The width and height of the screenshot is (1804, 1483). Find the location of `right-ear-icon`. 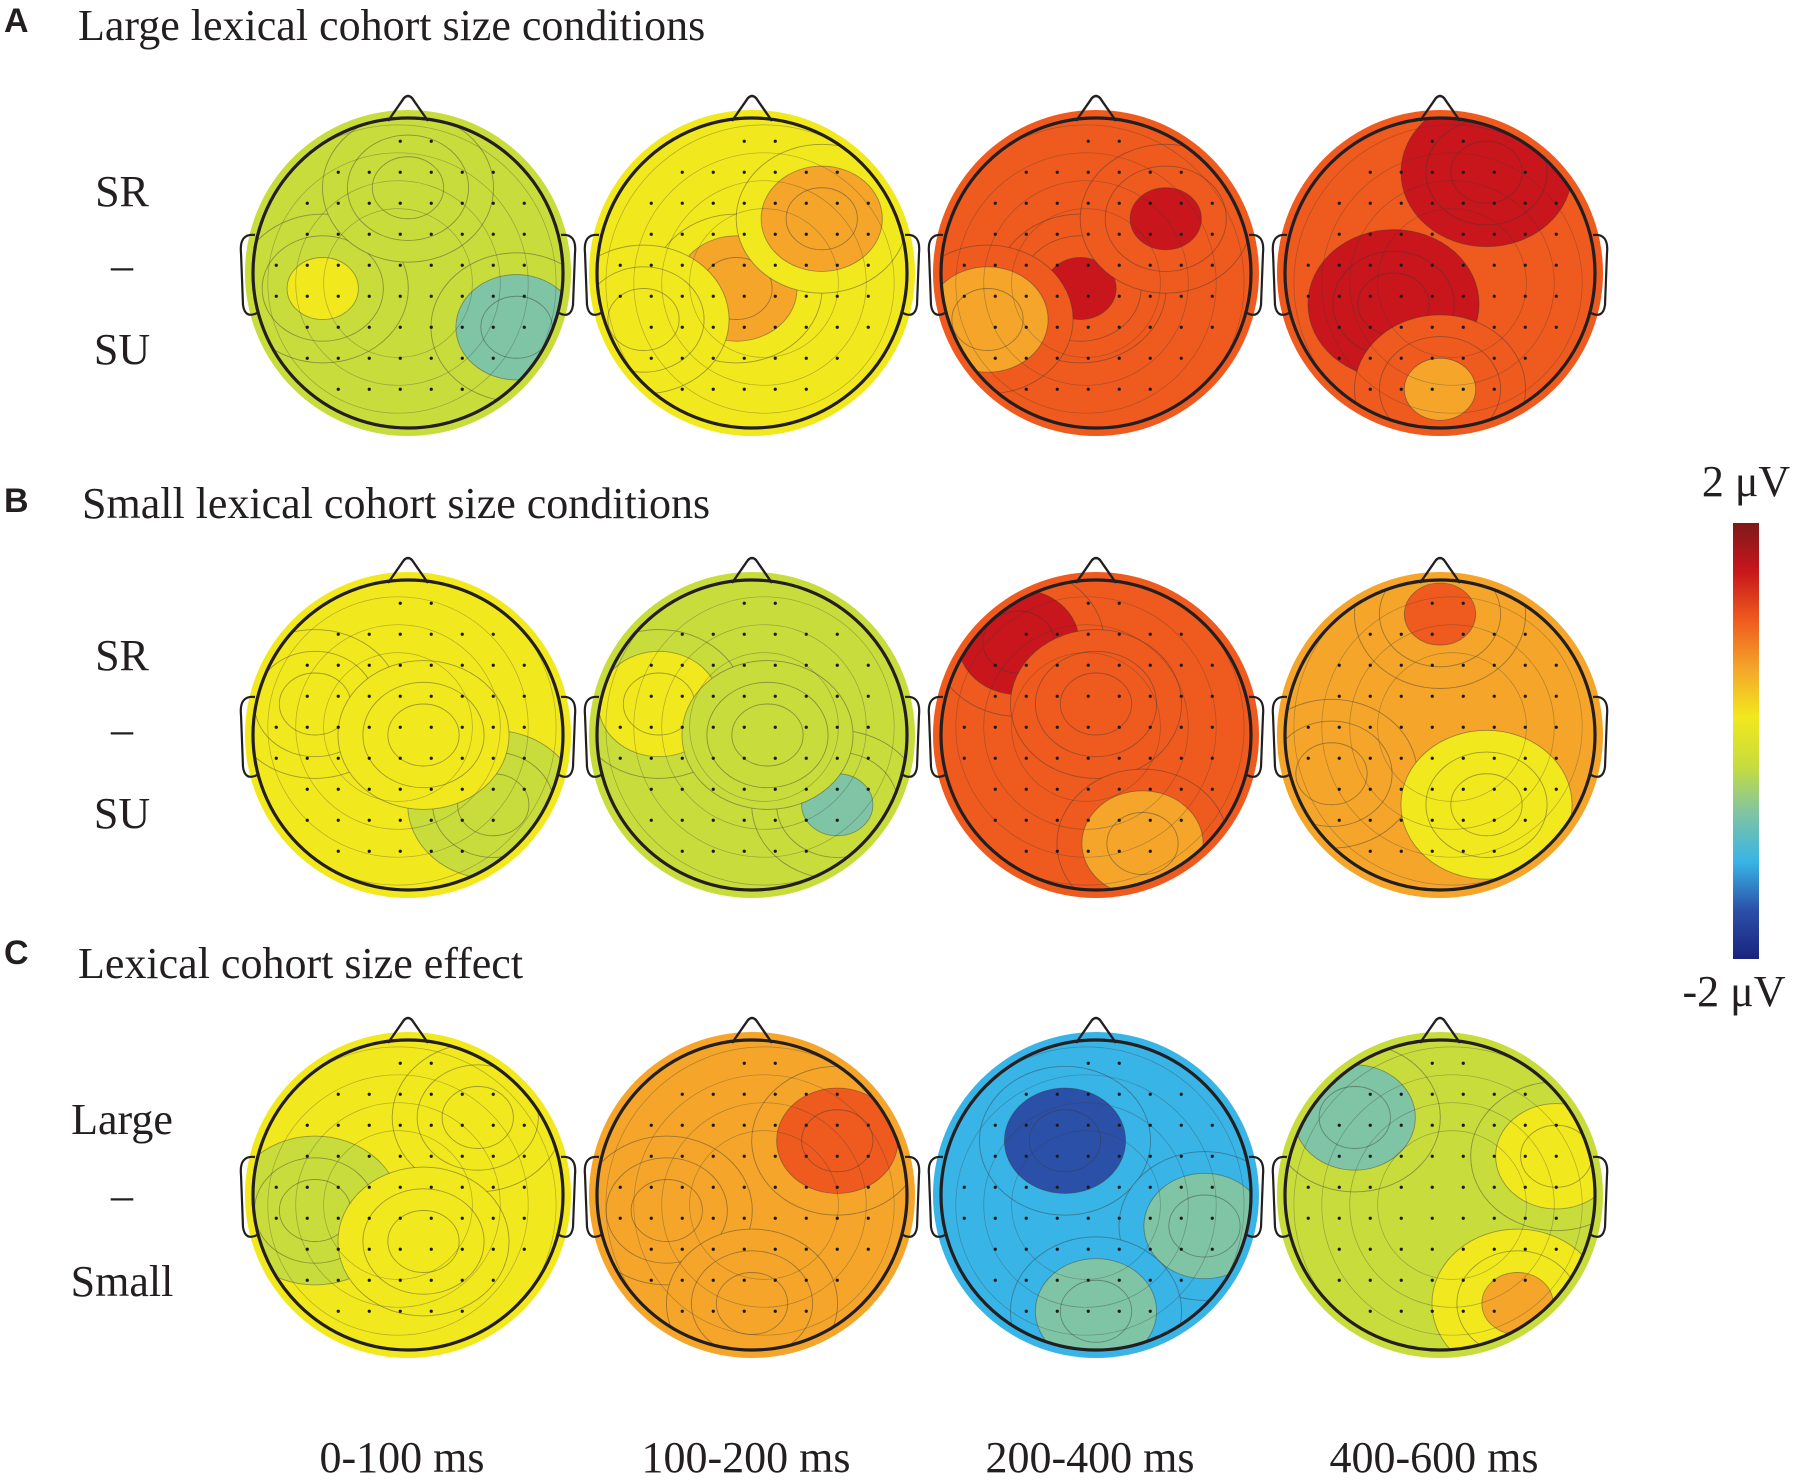

right-ear-icon is located at coordinates (911, 1196).